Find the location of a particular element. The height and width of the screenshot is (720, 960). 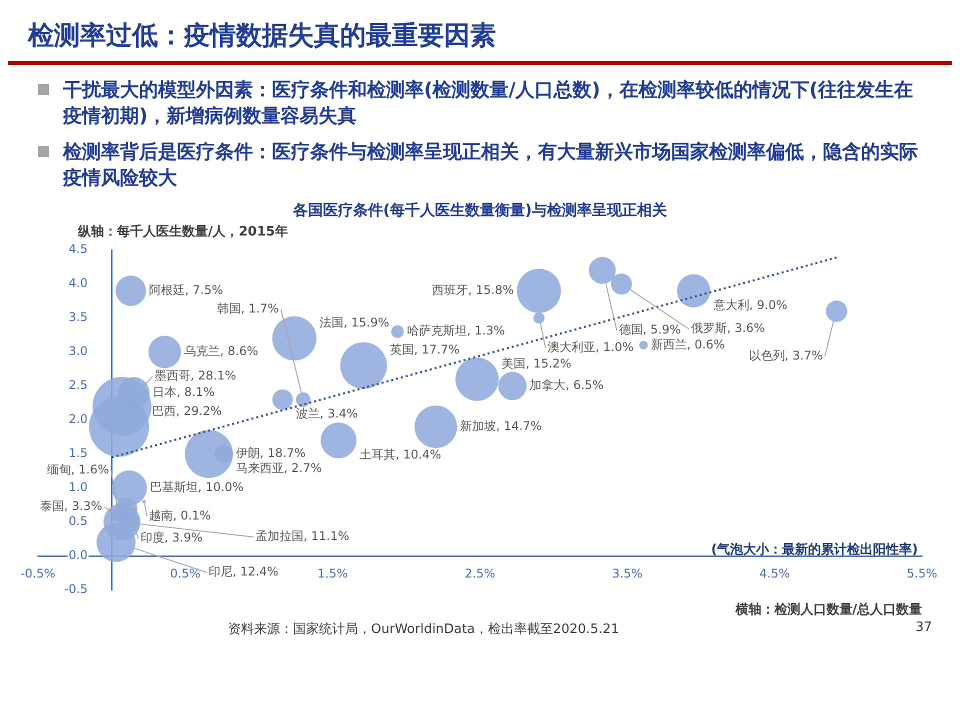

data-label: 以色列, 3.7% is located at coordinates (785, 355).